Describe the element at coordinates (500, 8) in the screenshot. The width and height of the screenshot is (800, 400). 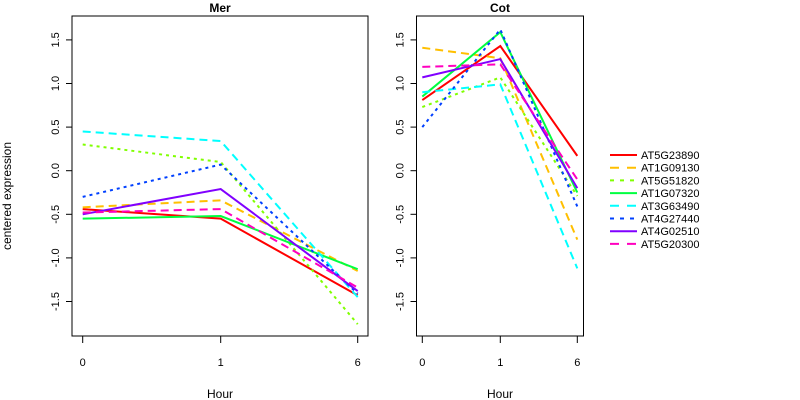
I see `panel-title-cot: Cot` at that location.